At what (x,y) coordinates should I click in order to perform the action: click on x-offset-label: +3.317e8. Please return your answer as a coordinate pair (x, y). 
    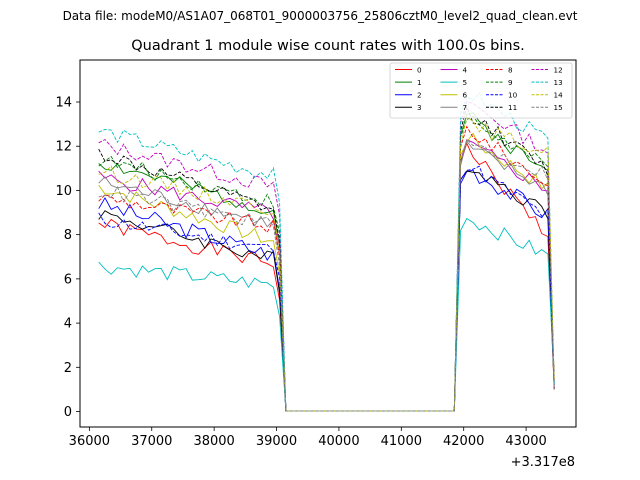
    Looking at the image, I should click on (543, 462).